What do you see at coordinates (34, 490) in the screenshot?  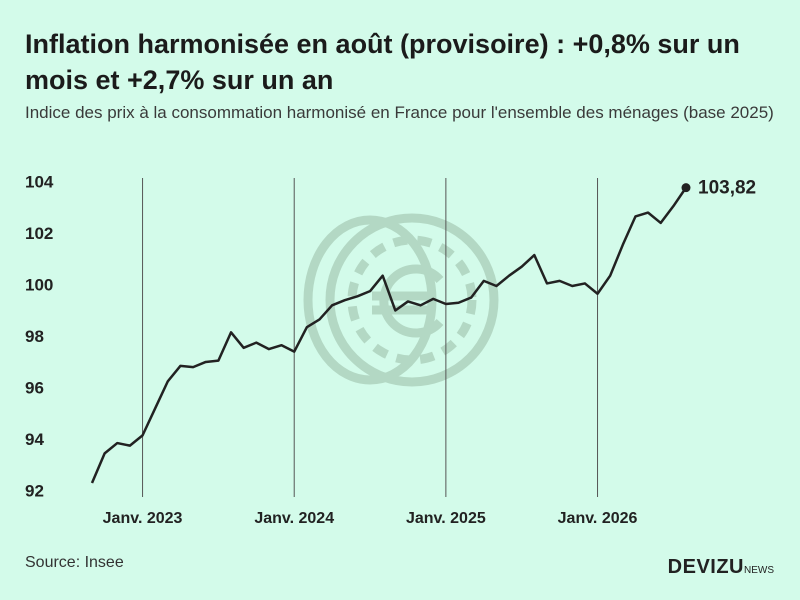 I see `y-tick-label: 92` at bounding box center [34, 490].